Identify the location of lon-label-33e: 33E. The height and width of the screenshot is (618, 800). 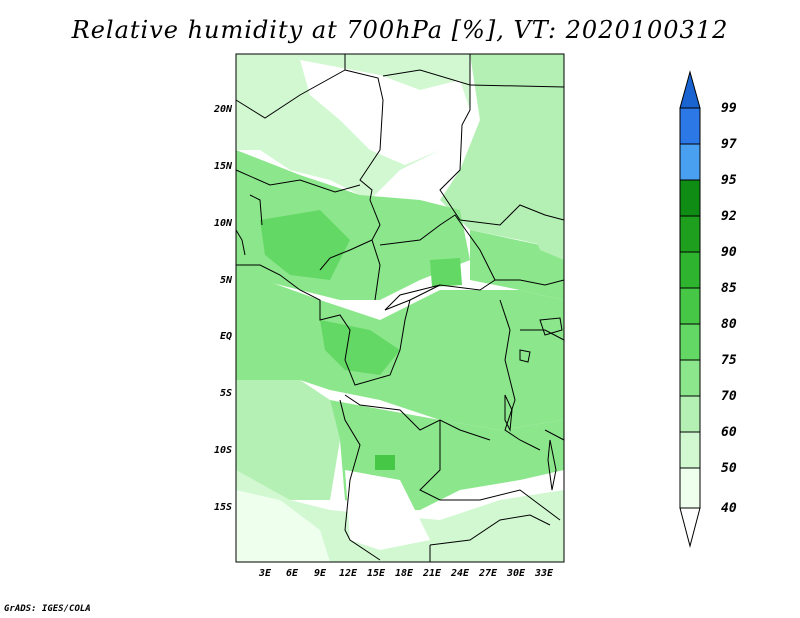
(544, 573).